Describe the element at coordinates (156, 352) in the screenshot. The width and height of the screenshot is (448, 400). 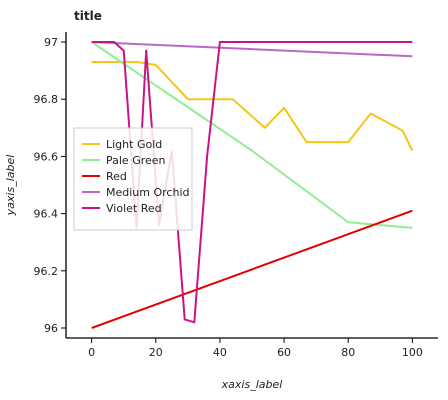
I see `x-tick-label: 20` at that location.